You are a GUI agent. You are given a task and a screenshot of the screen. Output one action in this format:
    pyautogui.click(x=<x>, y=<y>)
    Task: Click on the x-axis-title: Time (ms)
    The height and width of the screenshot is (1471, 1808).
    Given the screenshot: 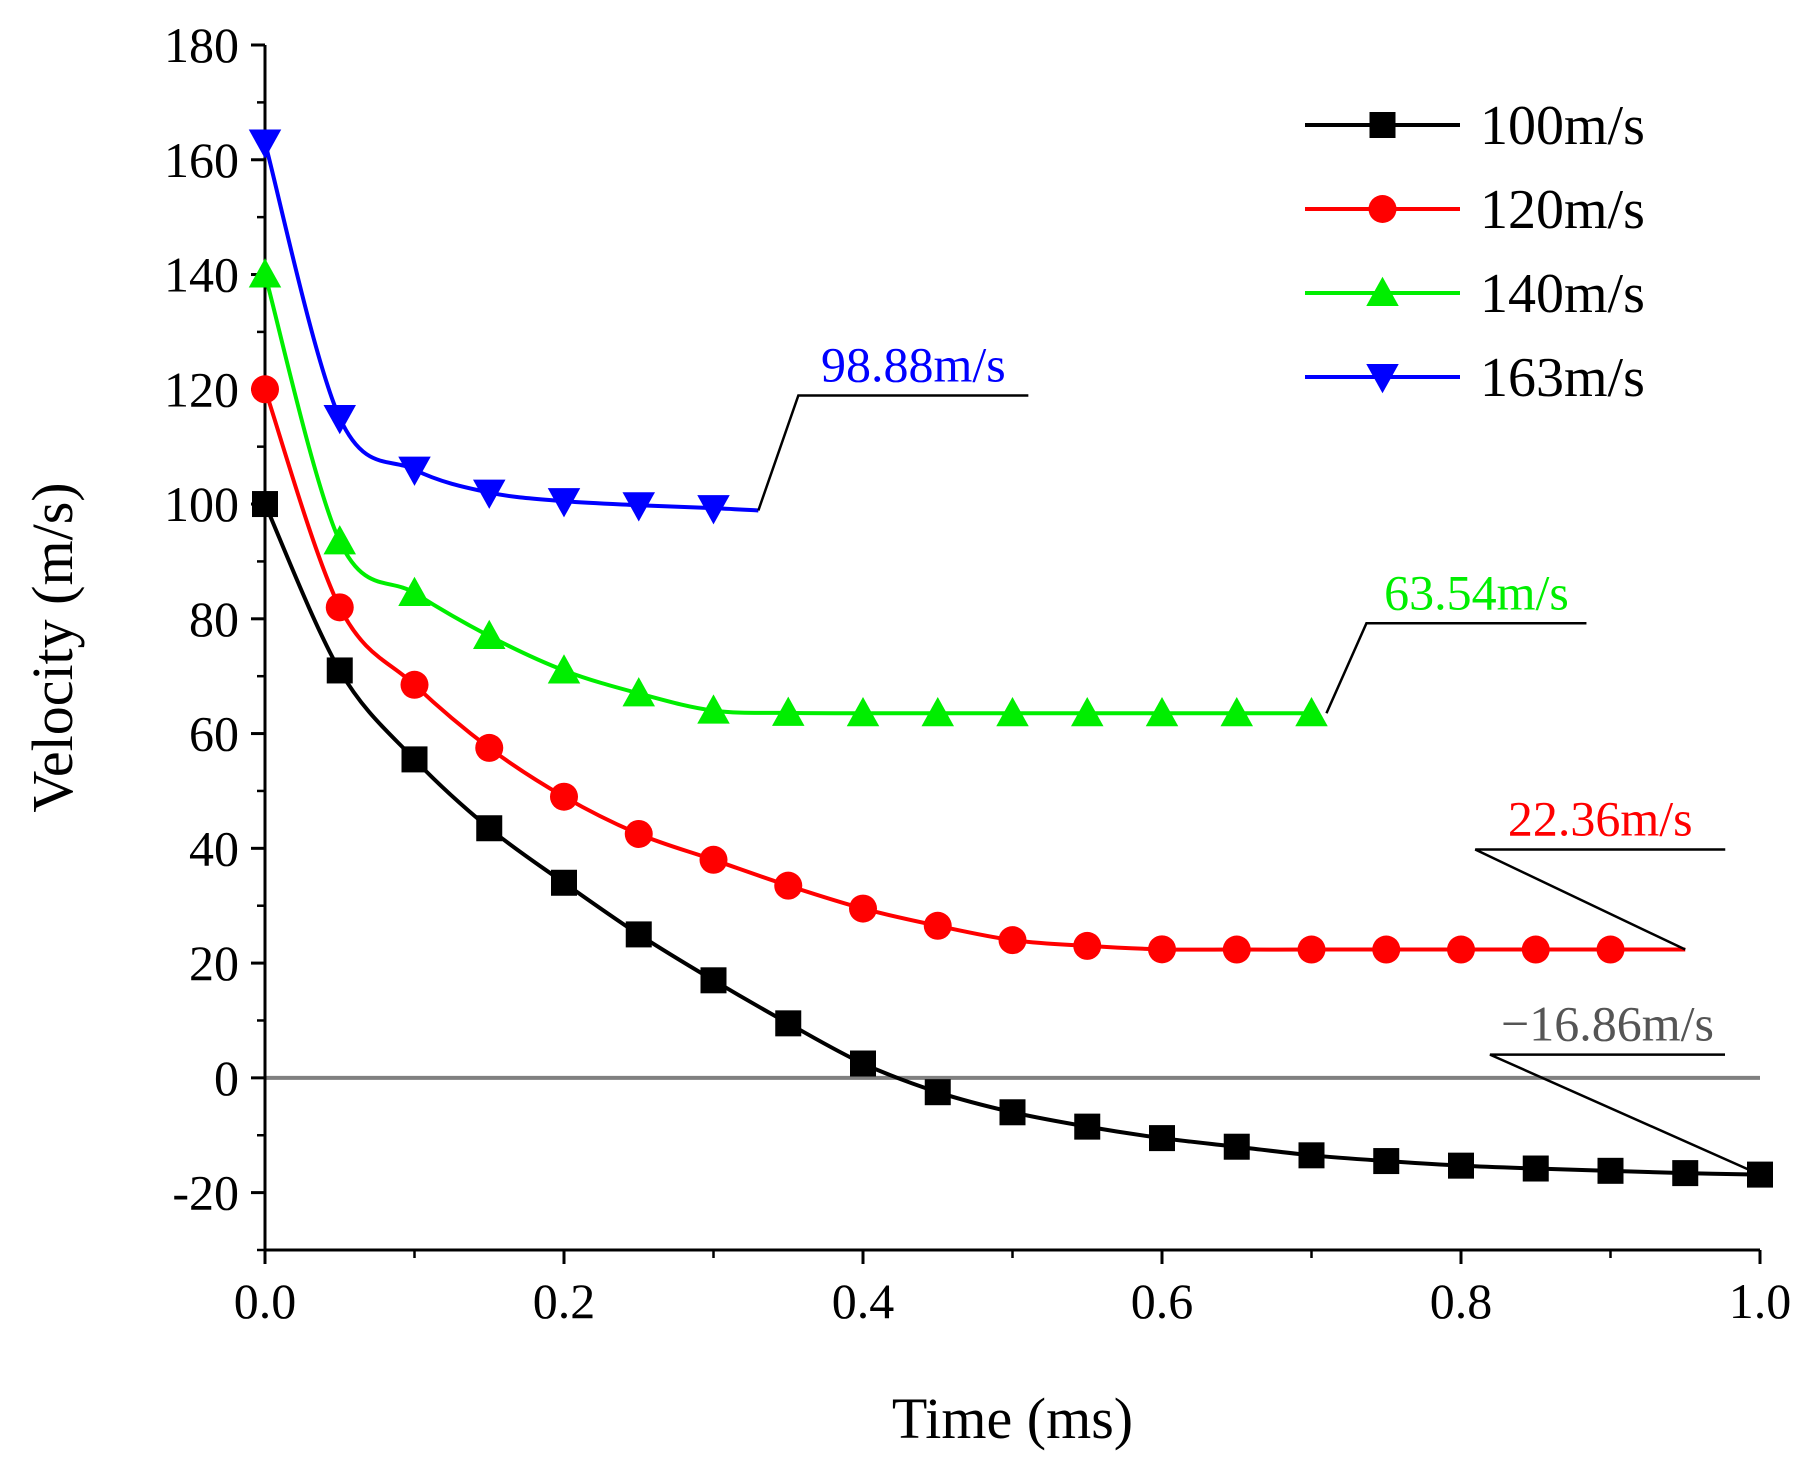 What is the action you would take?
    pyautogui.click(x=1012, y=1418)
    